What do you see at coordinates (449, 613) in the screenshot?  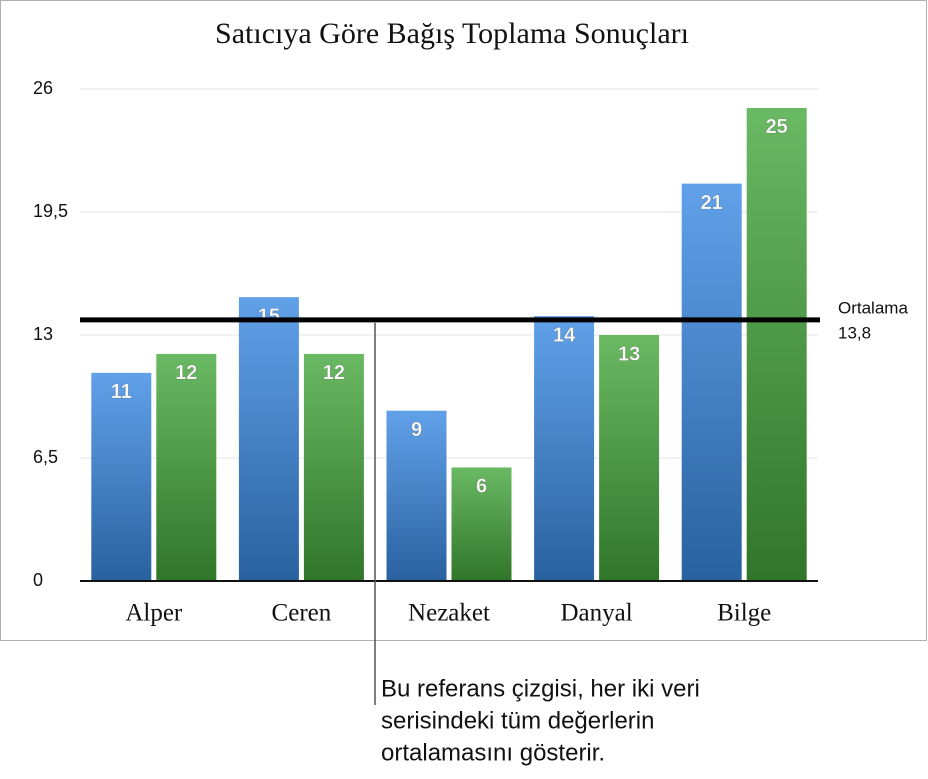 I see `x-tick-label: Nezaket` at bounding box center [449, 613].